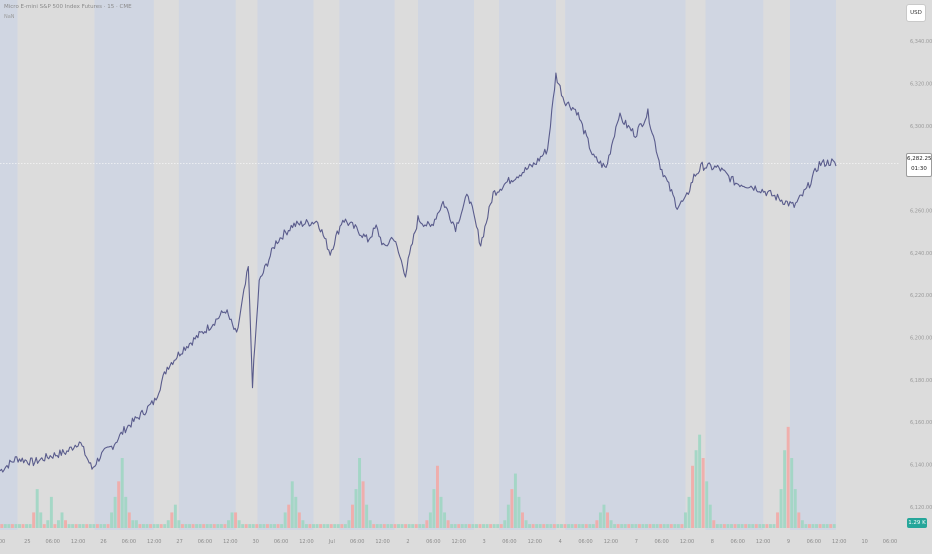 Image resolution: width=932 pixels, height=554 pixels. I want to click on x-tick-label: 30, so click(256, 542).